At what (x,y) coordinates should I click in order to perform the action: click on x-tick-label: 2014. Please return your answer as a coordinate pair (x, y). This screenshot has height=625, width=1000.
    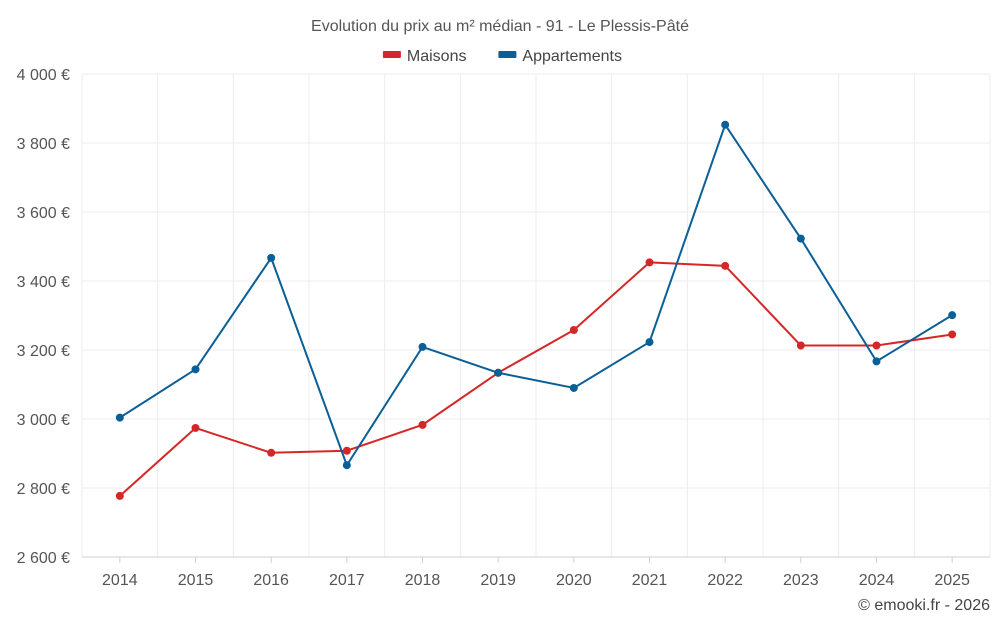
    Looking at the image, I should click on (120, 580).